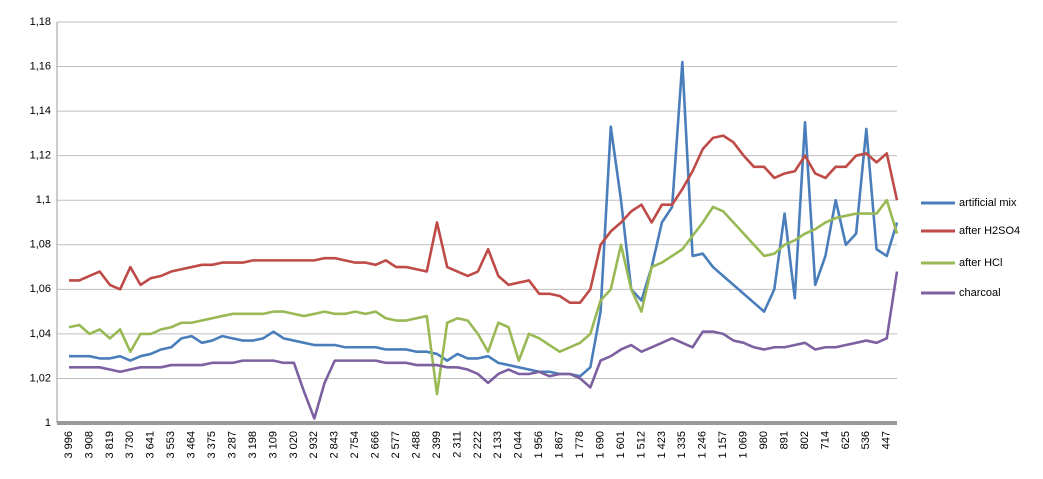 The height and width of the screenshot is (479, 1043). I want to click on x-tick-label: 2 311, so click(457, 444).